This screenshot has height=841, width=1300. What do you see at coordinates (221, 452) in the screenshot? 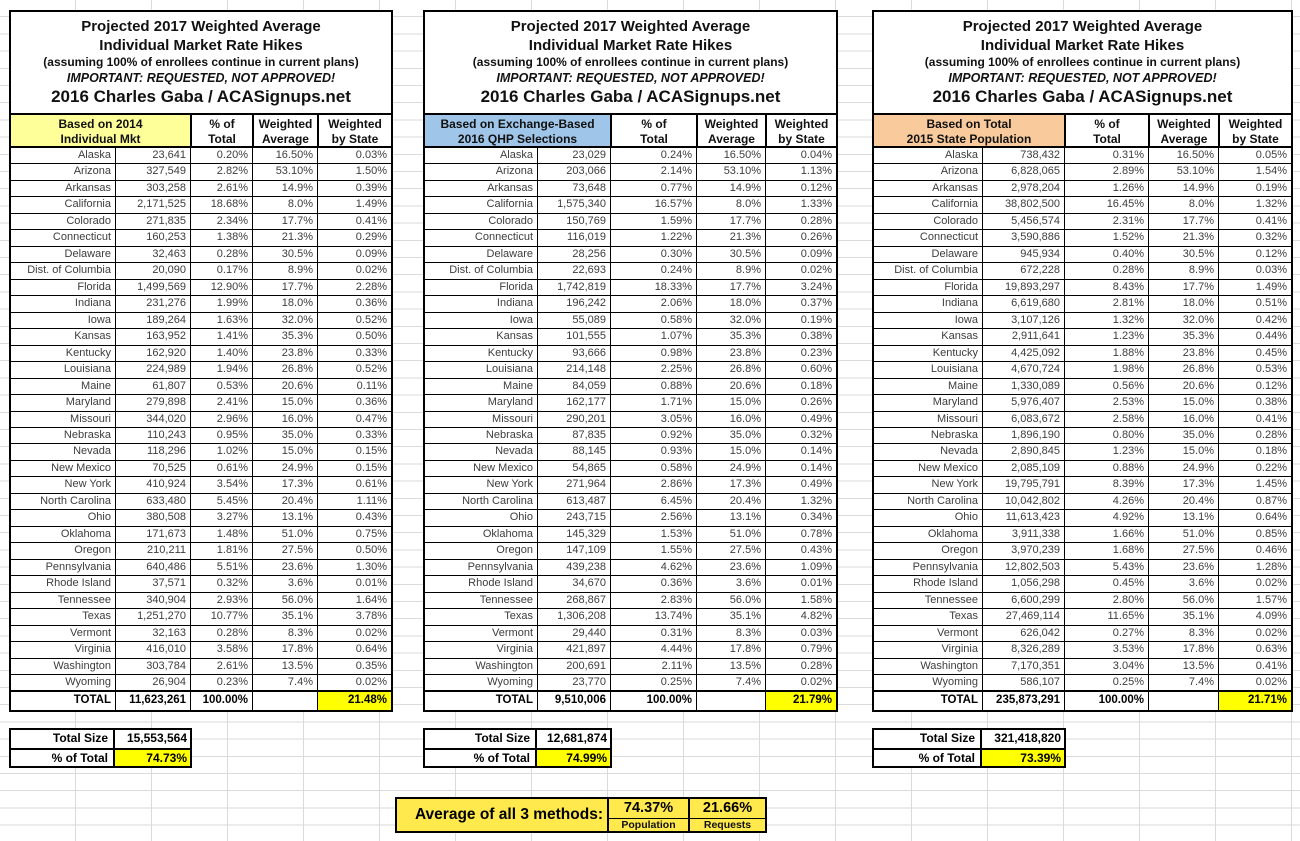
I see `pct-of-total-cell: 1.02%` at bounding box center [221, 452].